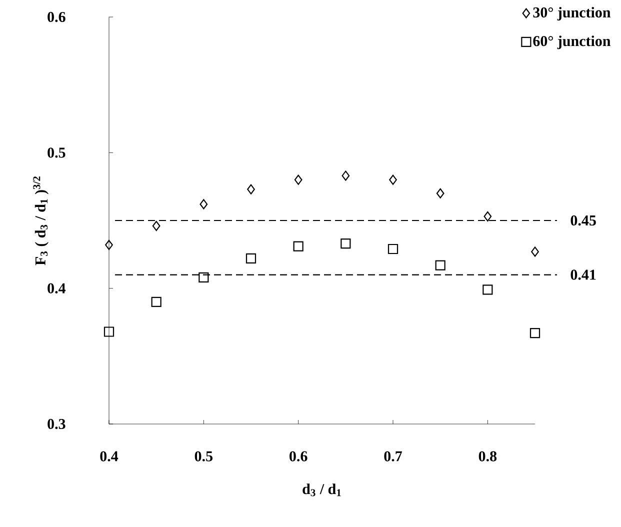 The image size is (621, 527). I want to click on x-tick-label: 0.8, so click(487, 456).